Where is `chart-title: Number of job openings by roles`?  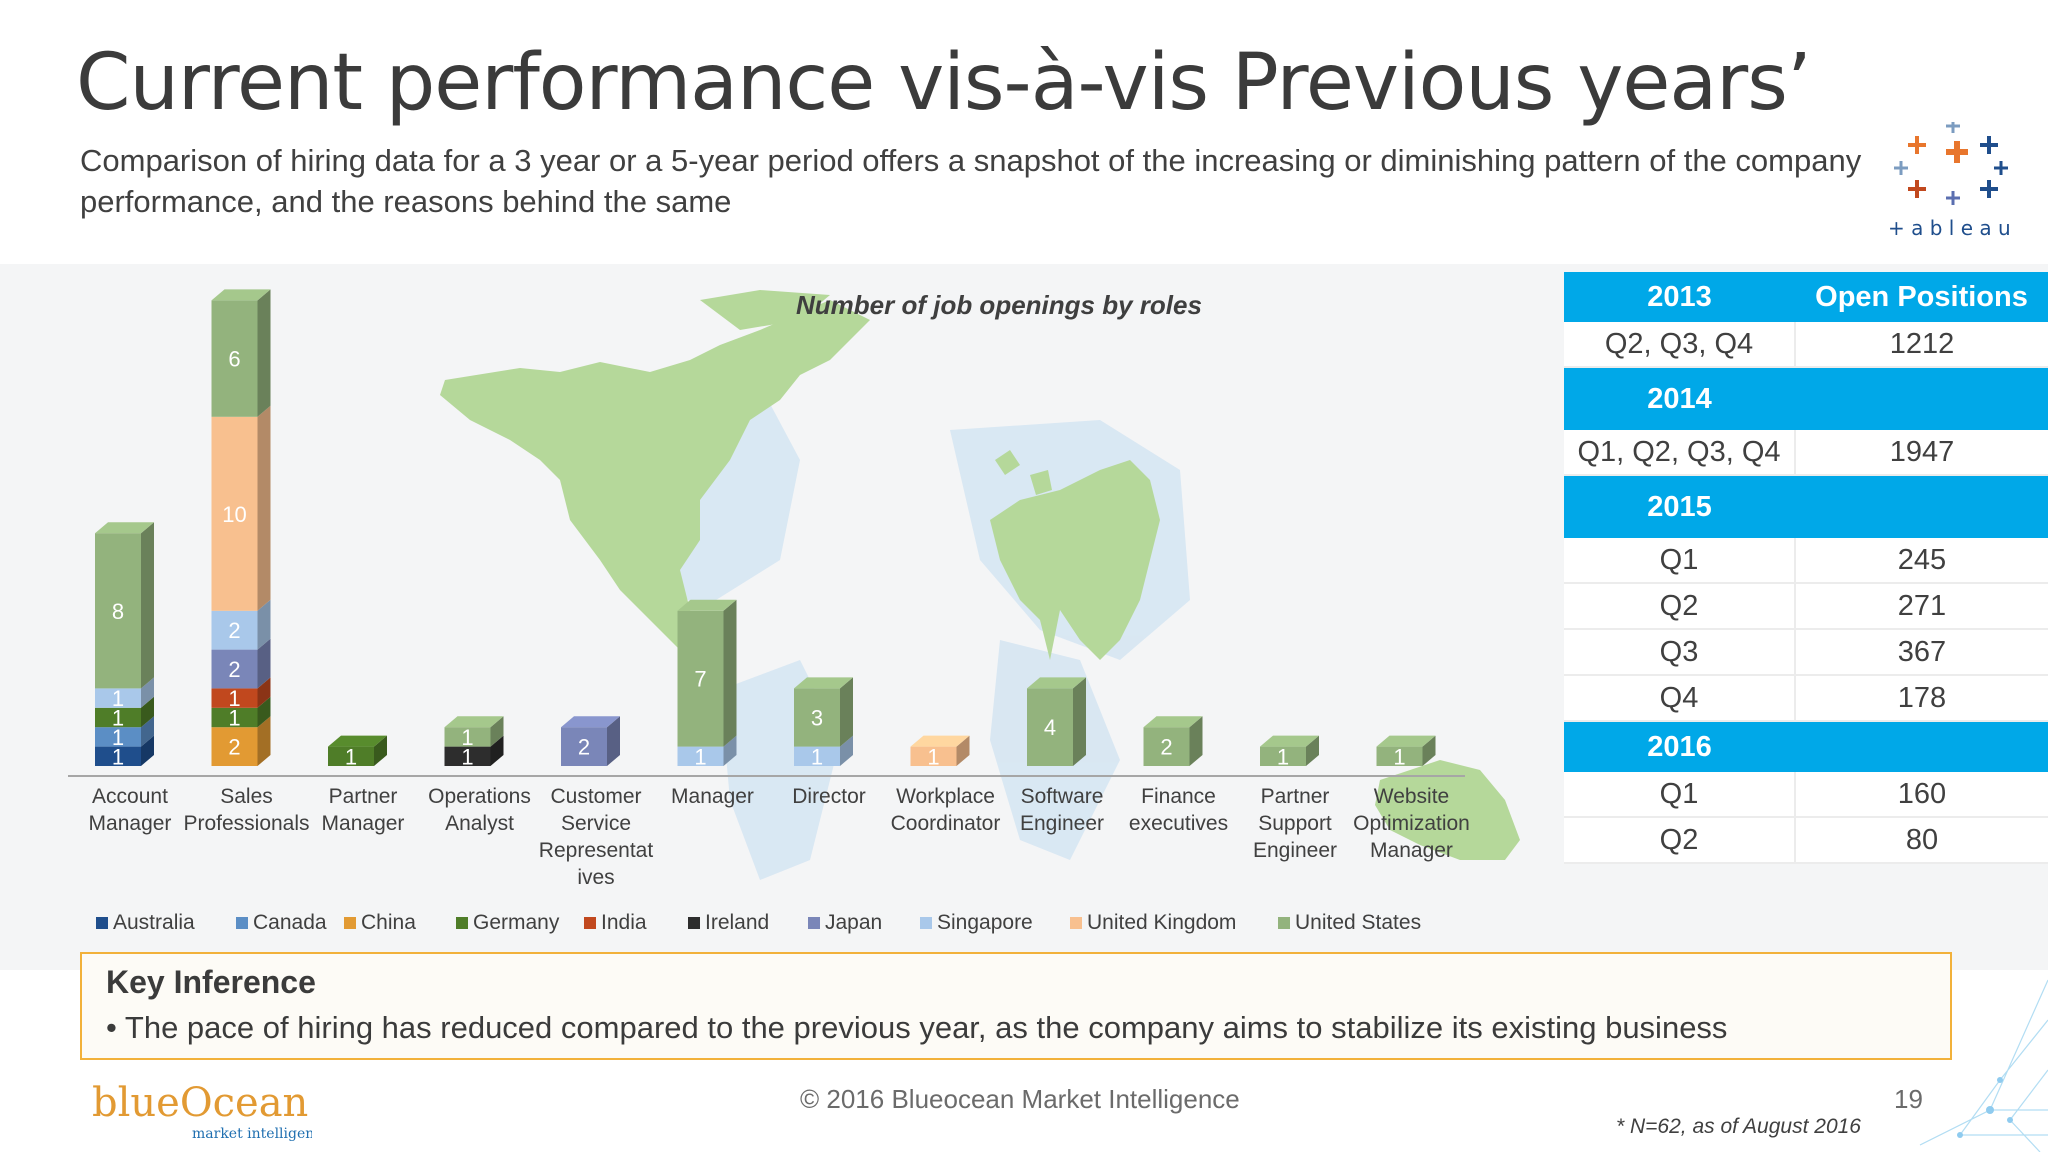
chart-title: Number of job openings by roles is located at coordinates (999, 305).